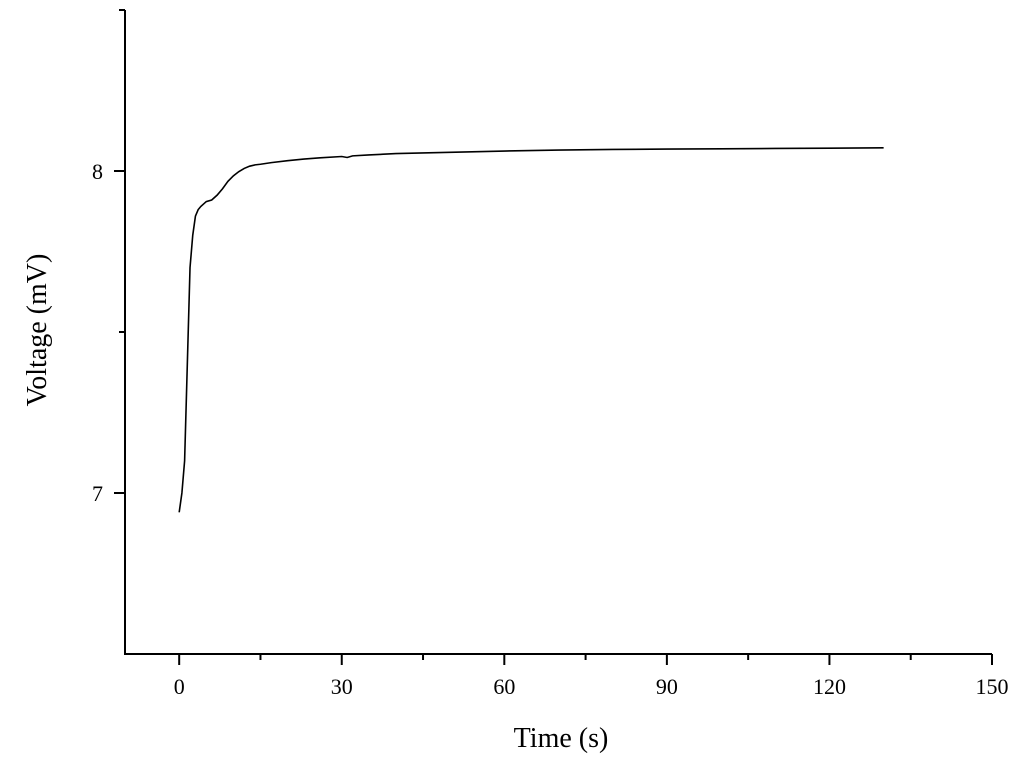 The height and width of the screenshot is (763, 1024). Describe the element at coordinates (179, 686) in the screenshot. I see `x-tick-label-0: 0` at that location.